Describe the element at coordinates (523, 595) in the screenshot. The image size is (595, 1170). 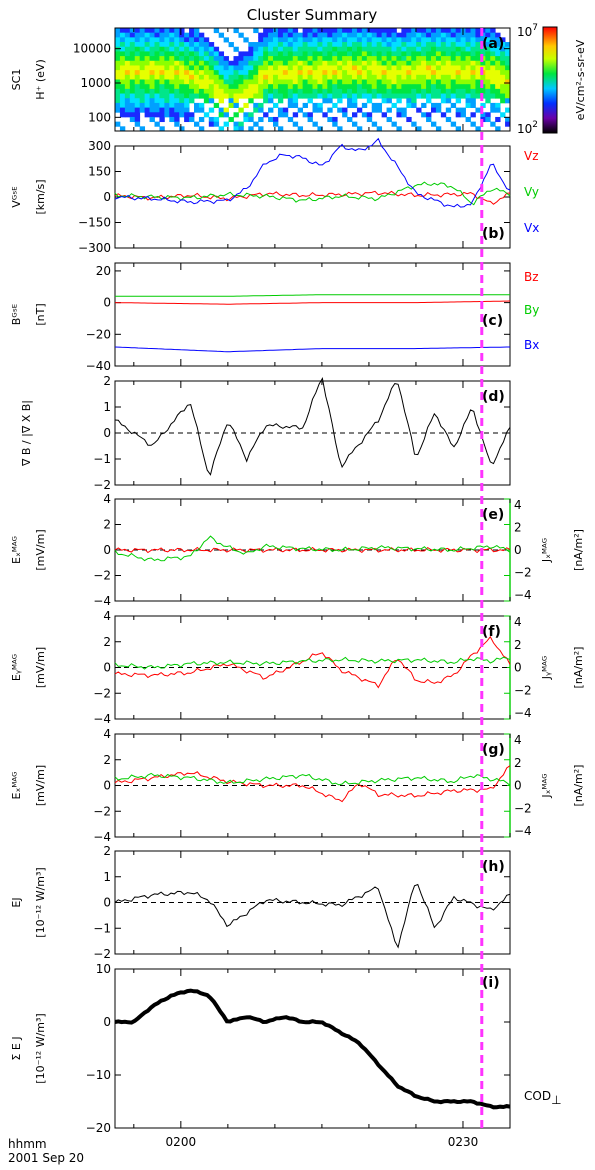
I see `right-tick-label: −4` at that location.